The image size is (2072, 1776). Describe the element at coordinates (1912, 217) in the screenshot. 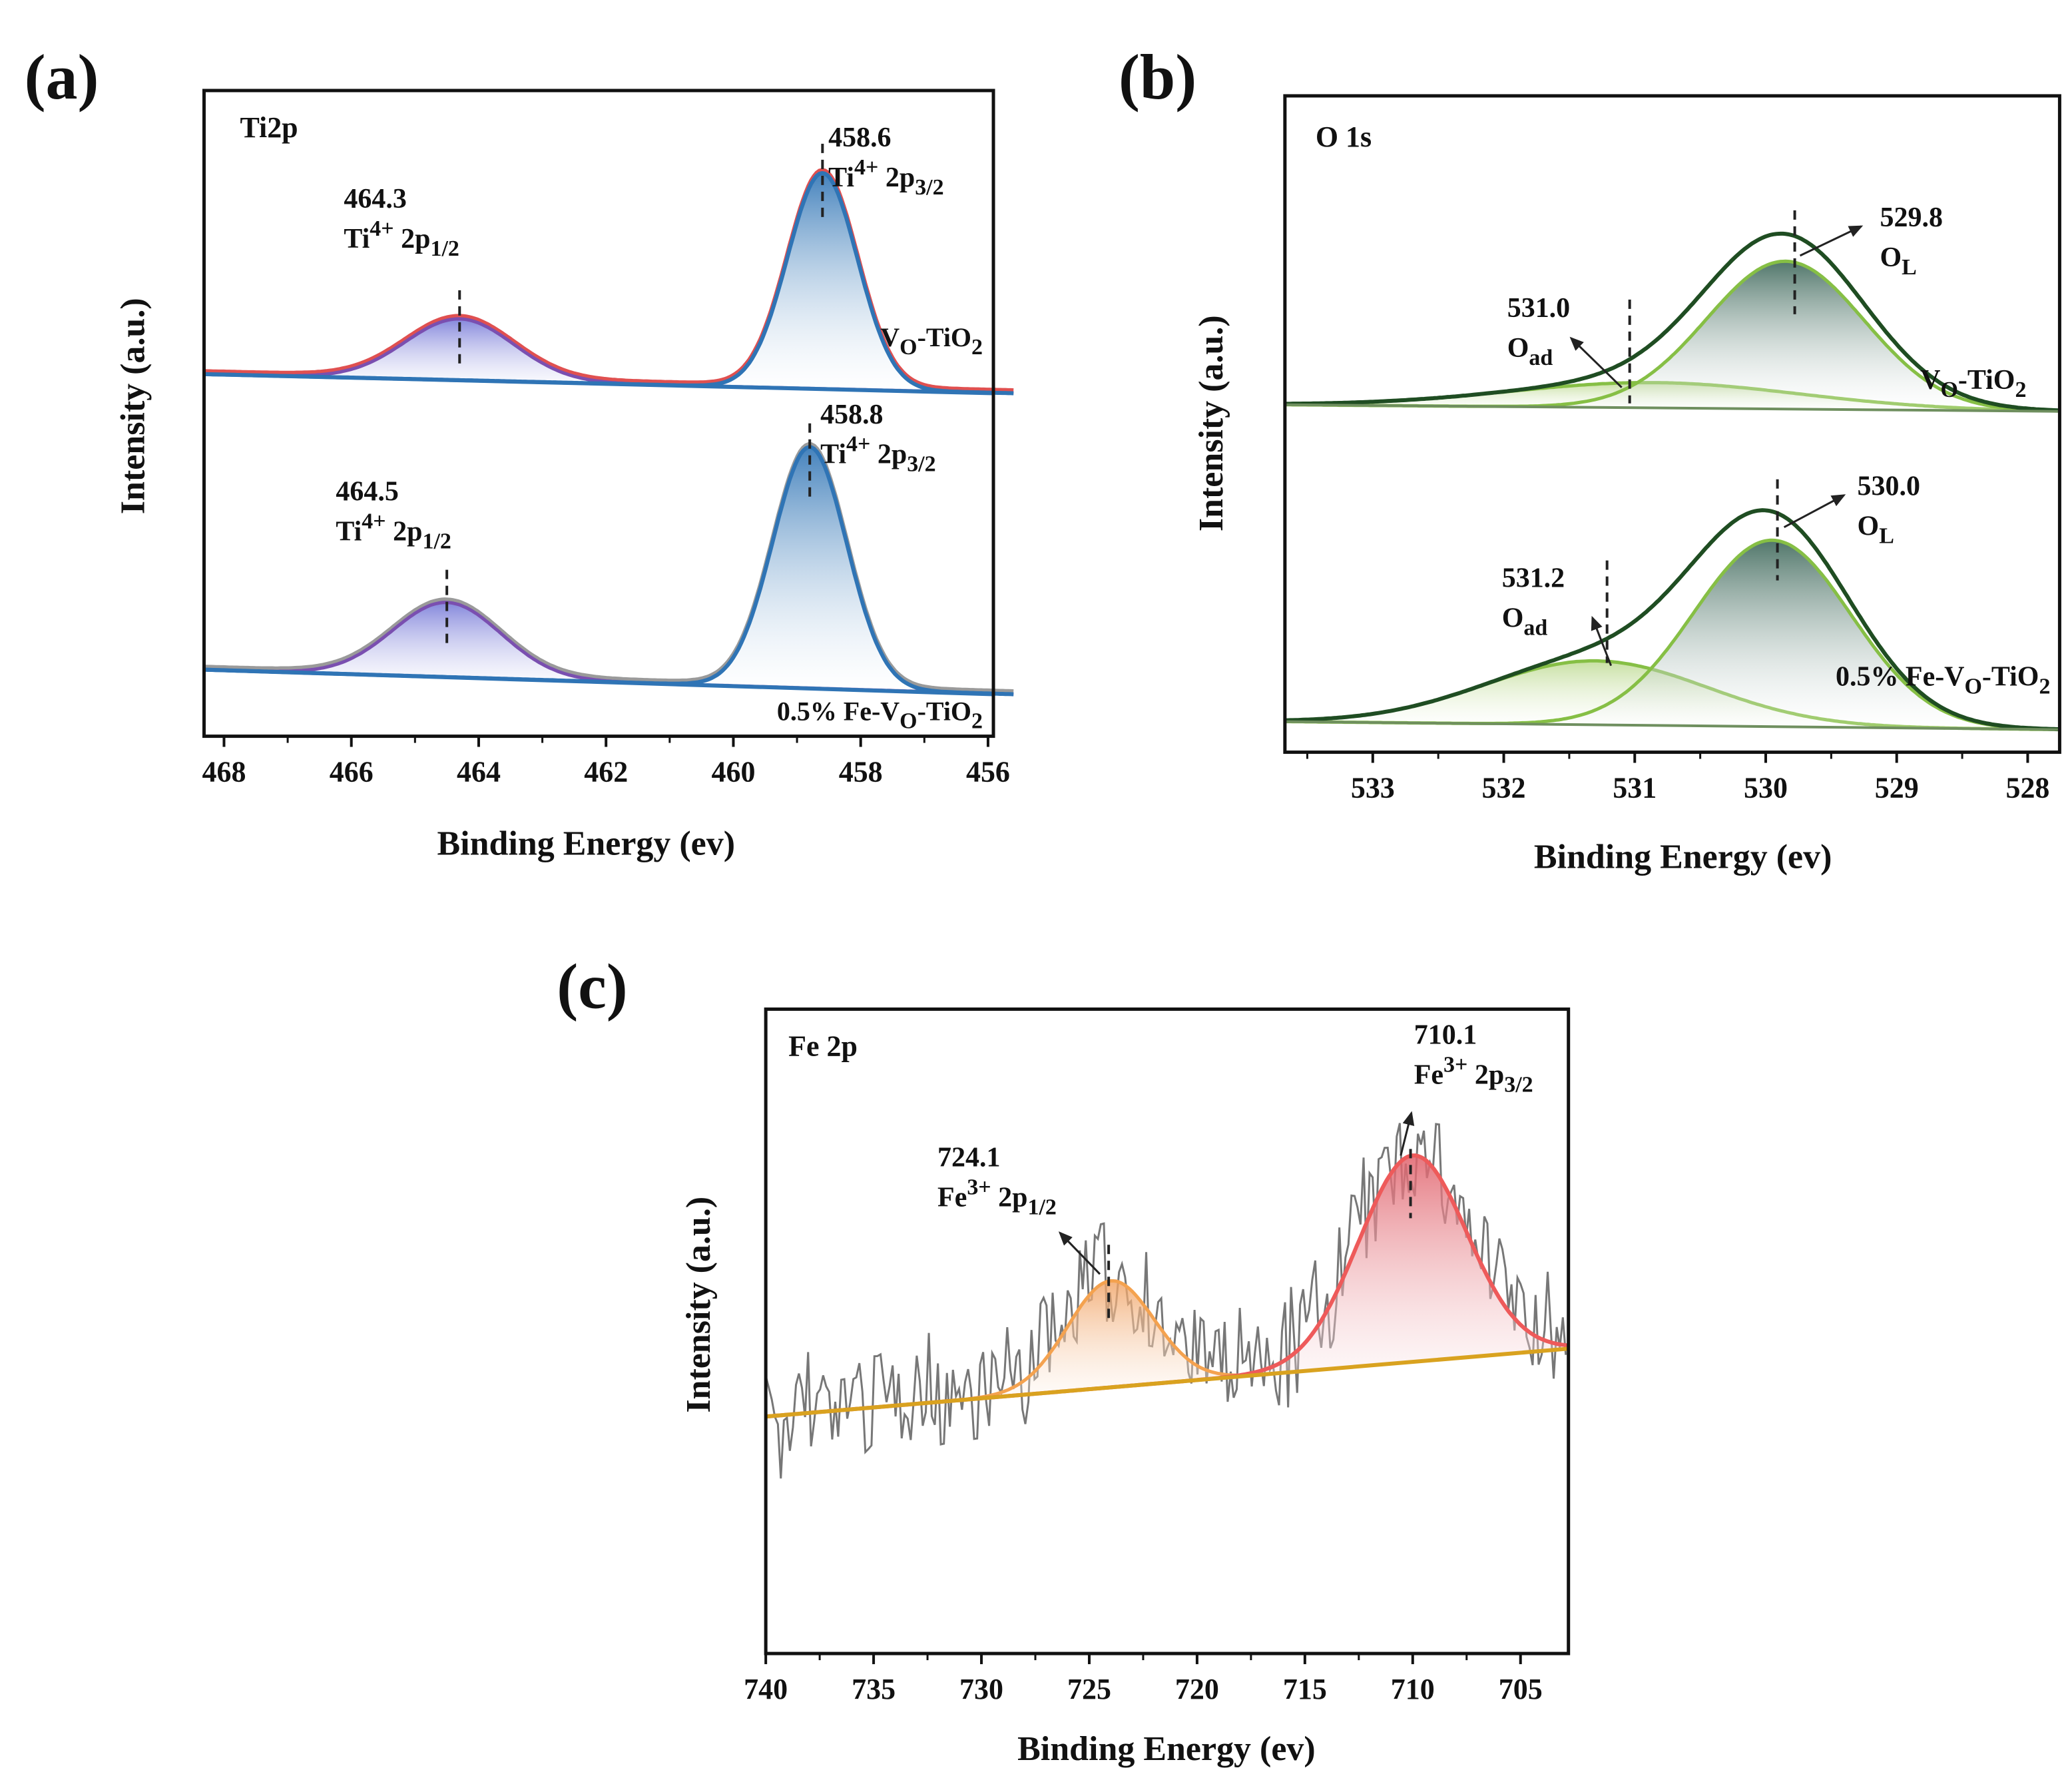

I see `peak-value-label: 529.8` at that location.